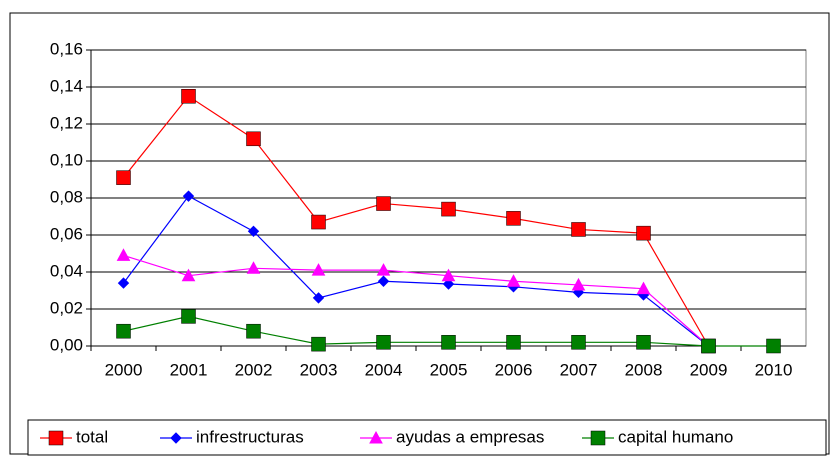 This screenshot has width=834, height=459. Describe the element at coordinates (675, 436) in the screenshot. I see `legend-label: capital humano` at that location.